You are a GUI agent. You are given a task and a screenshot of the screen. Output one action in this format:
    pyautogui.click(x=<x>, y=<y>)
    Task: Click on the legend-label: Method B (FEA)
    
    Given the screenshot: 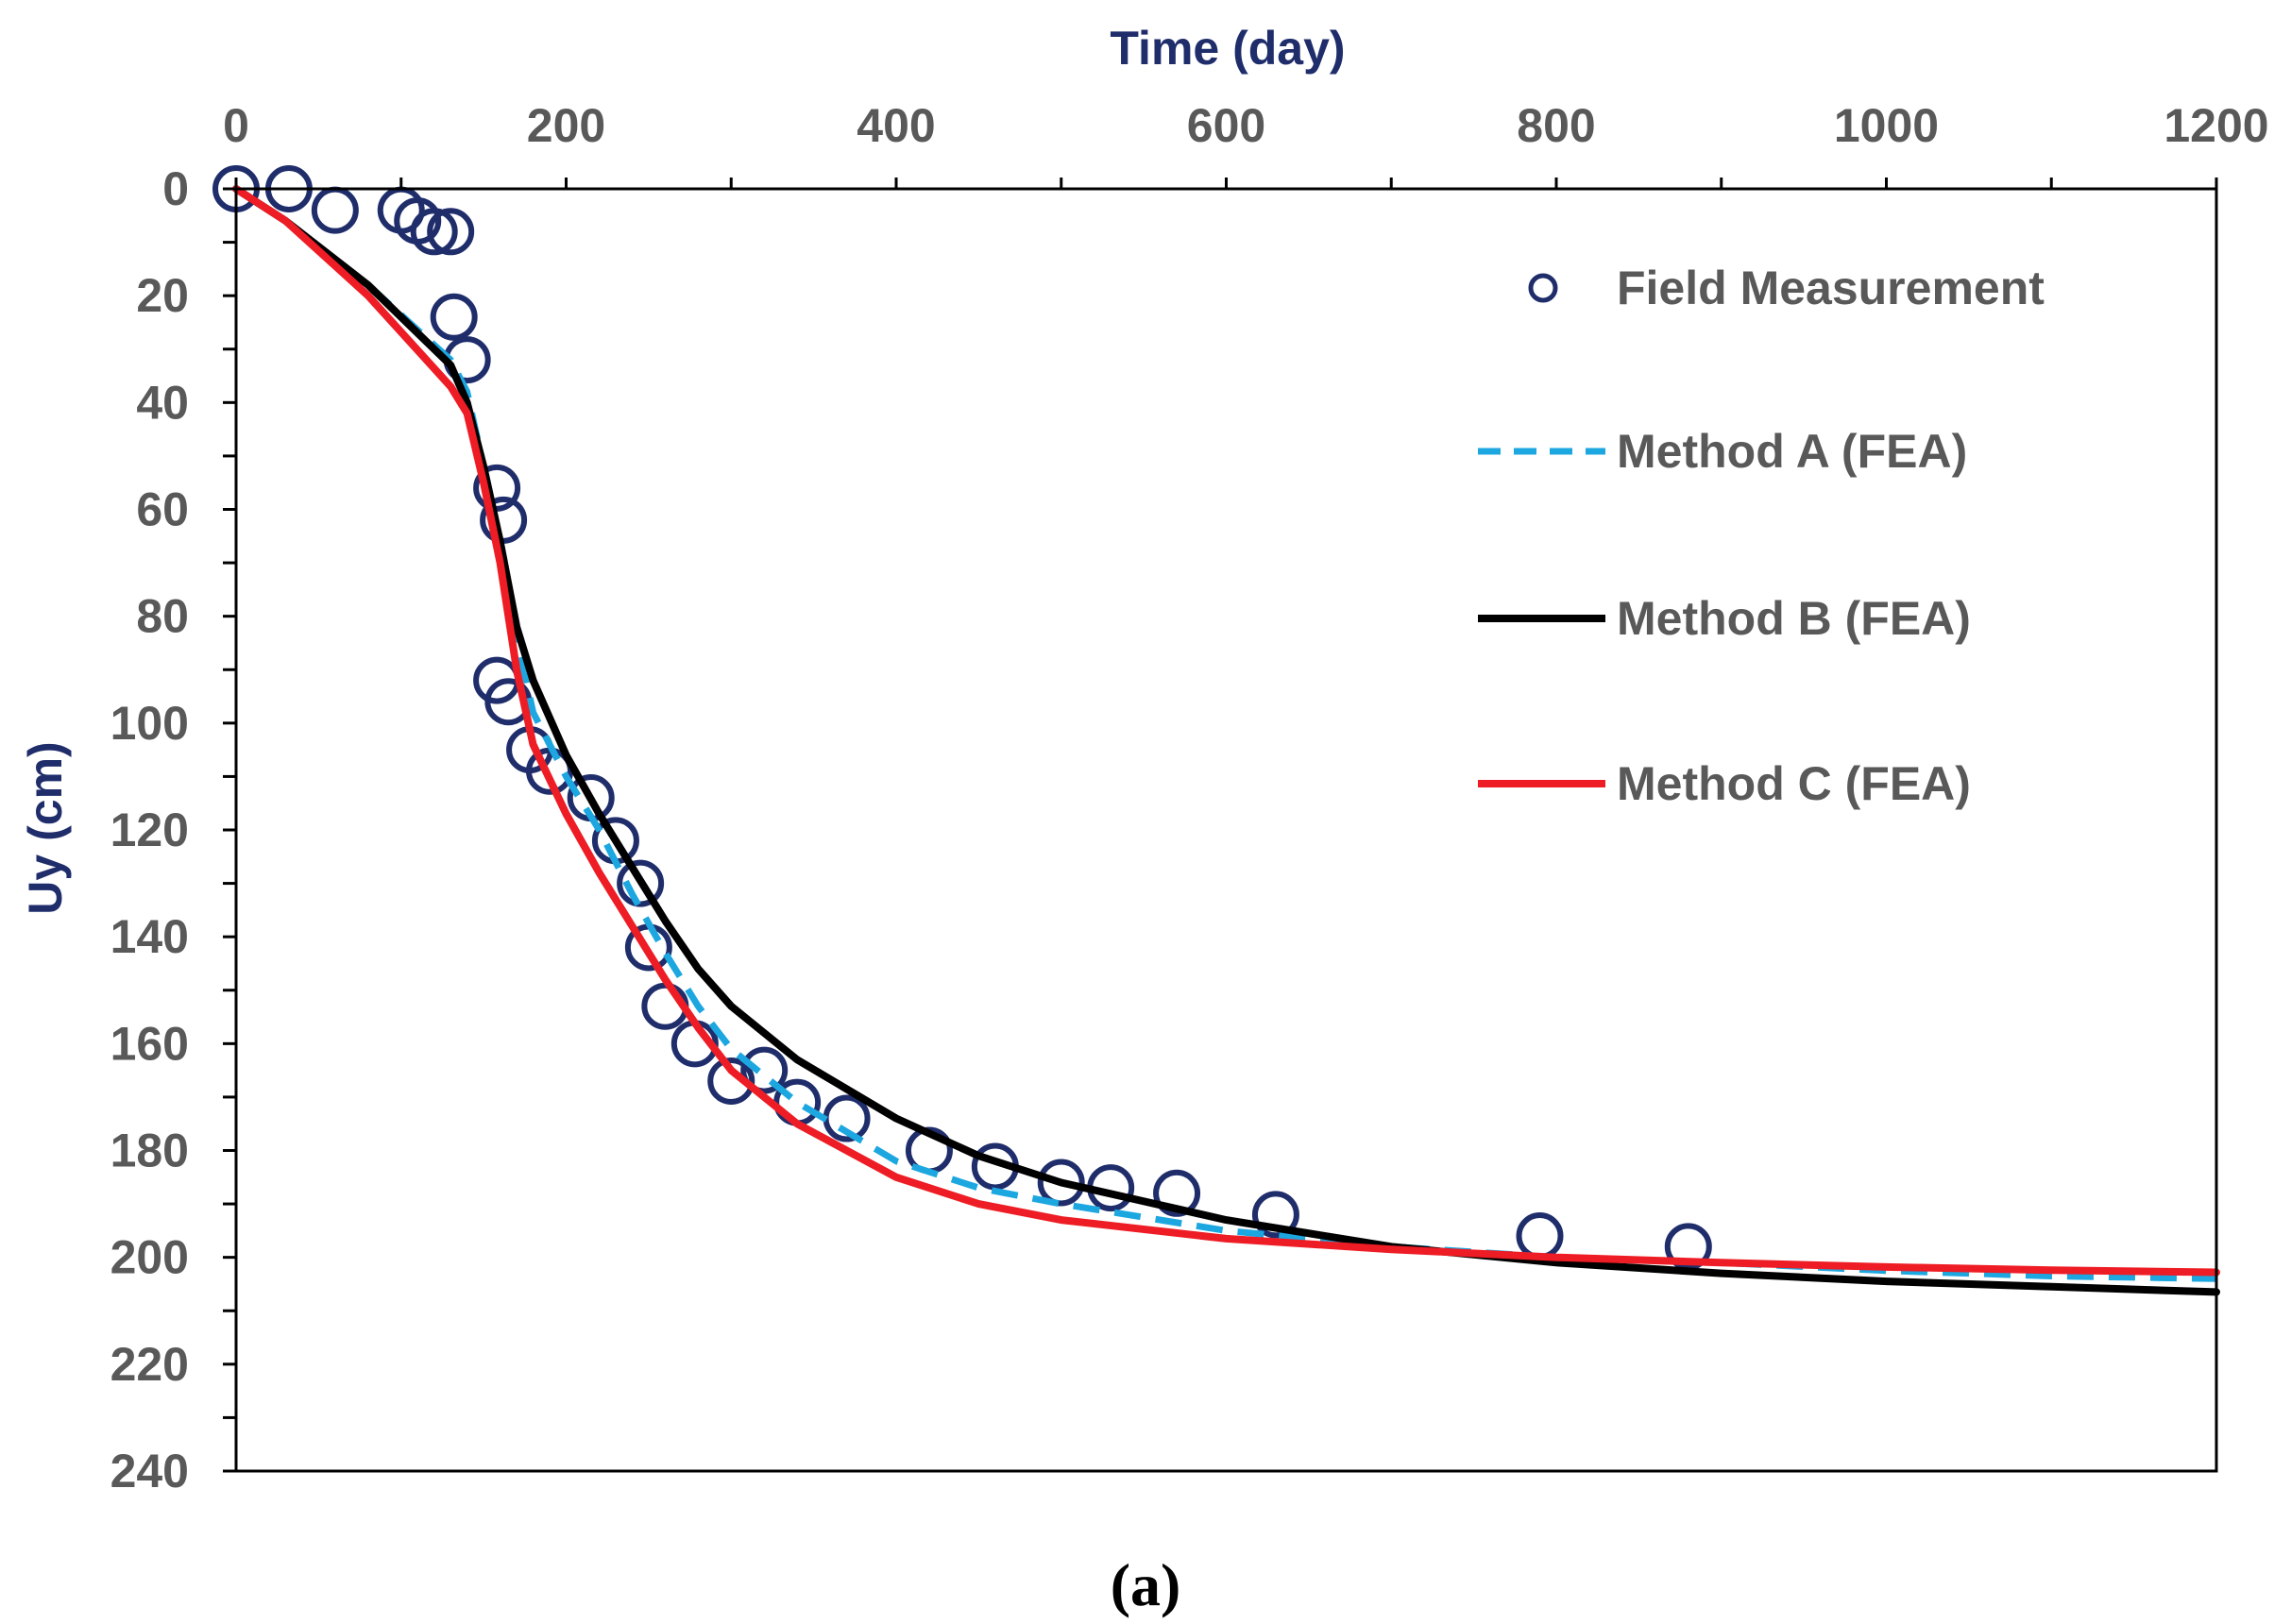 What is the action you would take?
    pyautogui.click(x=1794, y=618)
    